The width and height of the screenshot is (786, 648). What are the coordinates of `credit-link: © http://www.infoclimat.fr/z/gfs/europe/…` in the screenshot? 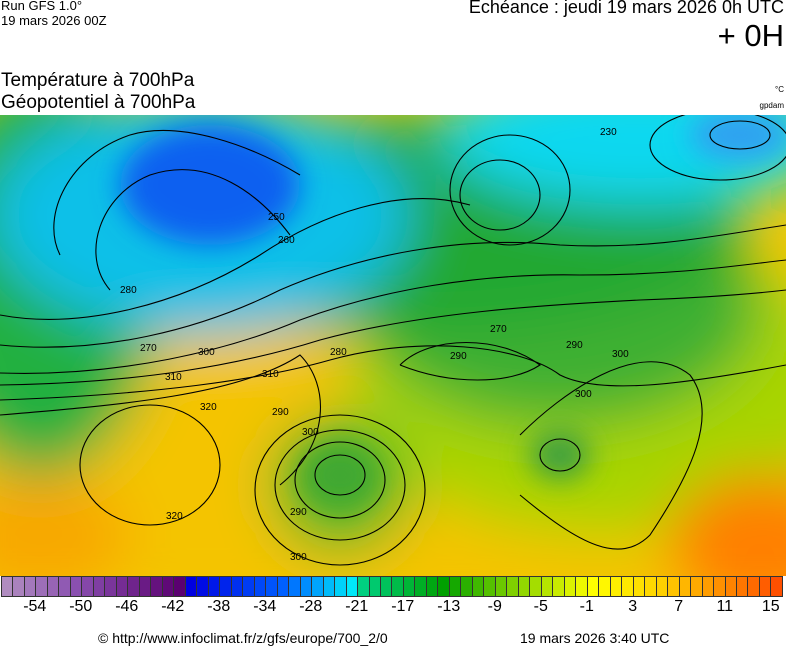 It's located at (243, 638).